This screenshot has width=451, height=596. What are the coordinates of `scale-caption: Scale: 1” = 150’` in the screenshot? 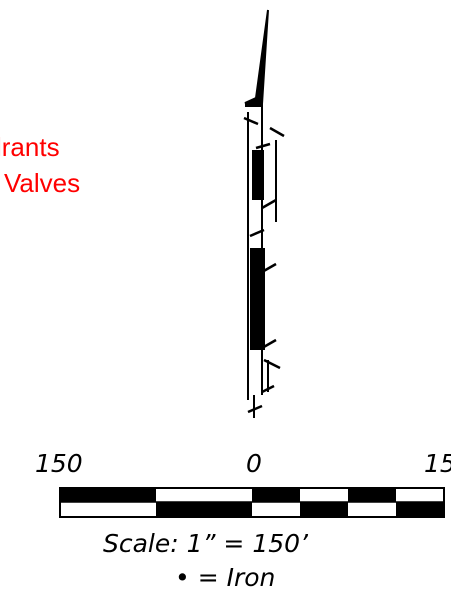 It's located at (205, 543).